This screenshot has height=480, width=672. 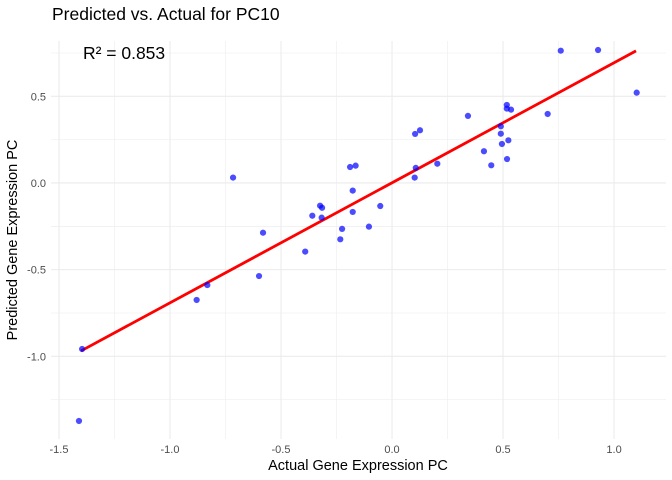 What do you see at coordinates (59, 450) in the screenshot?
I see `x-tick-label: -1.5` at bounding box center [59, 450].